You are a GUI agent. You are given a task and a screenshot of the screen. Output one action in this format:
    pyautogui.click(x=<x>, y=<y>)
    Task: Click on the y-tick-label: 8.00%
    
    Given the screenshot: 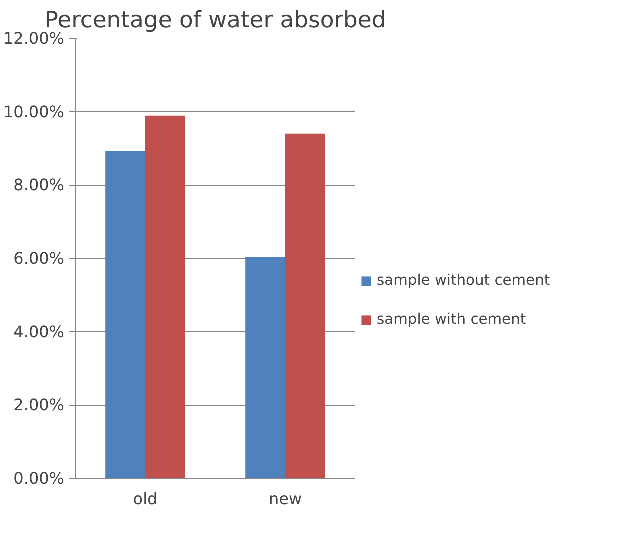 What is the action you would take?
    pyautogui.click(x=39, y=185)
    